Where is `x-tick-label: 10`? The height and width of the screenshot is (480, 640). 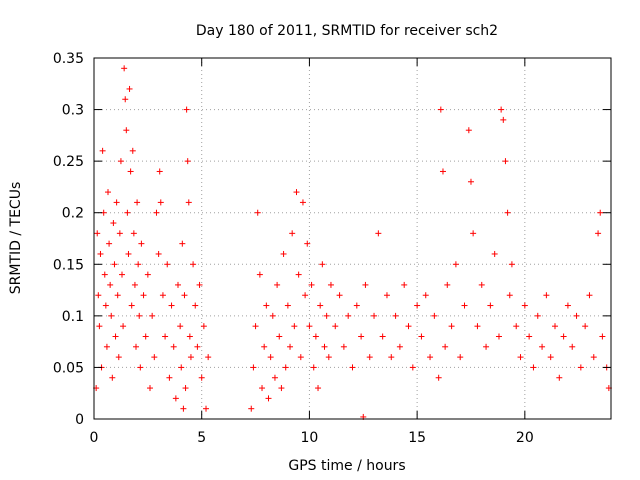
x-tick-label: 10 is located at coordinates (310, 438).